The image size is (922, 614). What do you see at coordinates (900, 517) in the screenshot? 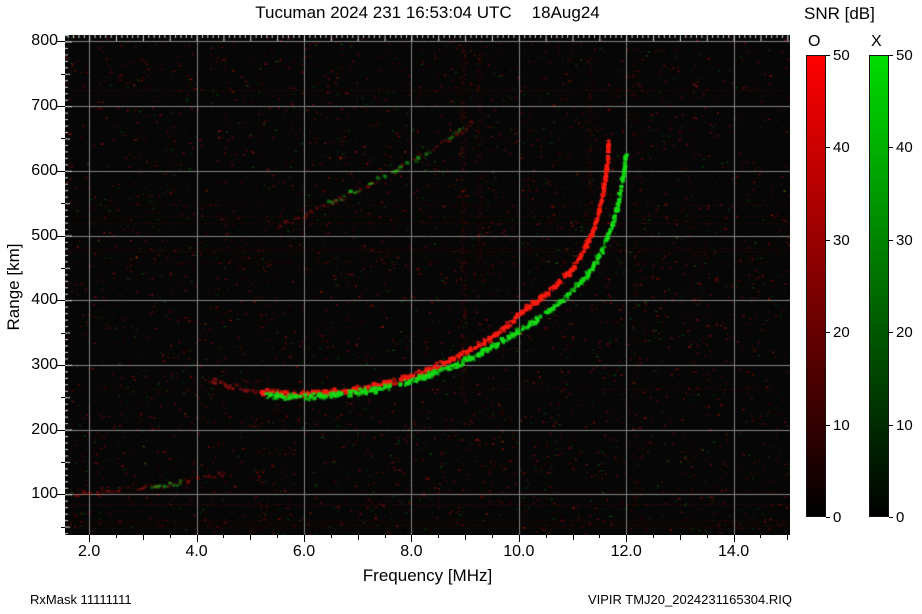
I see `x-colorbar-tick-label: 0` at bounding box center [900, 517].